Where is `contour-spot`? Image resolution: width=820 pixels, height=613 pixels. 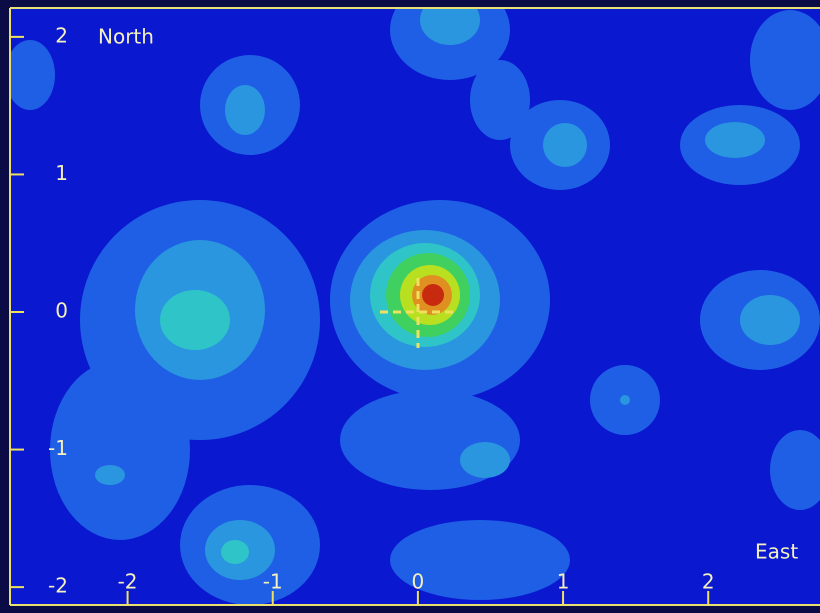 contour-spot is located at coordinates (625, 400).